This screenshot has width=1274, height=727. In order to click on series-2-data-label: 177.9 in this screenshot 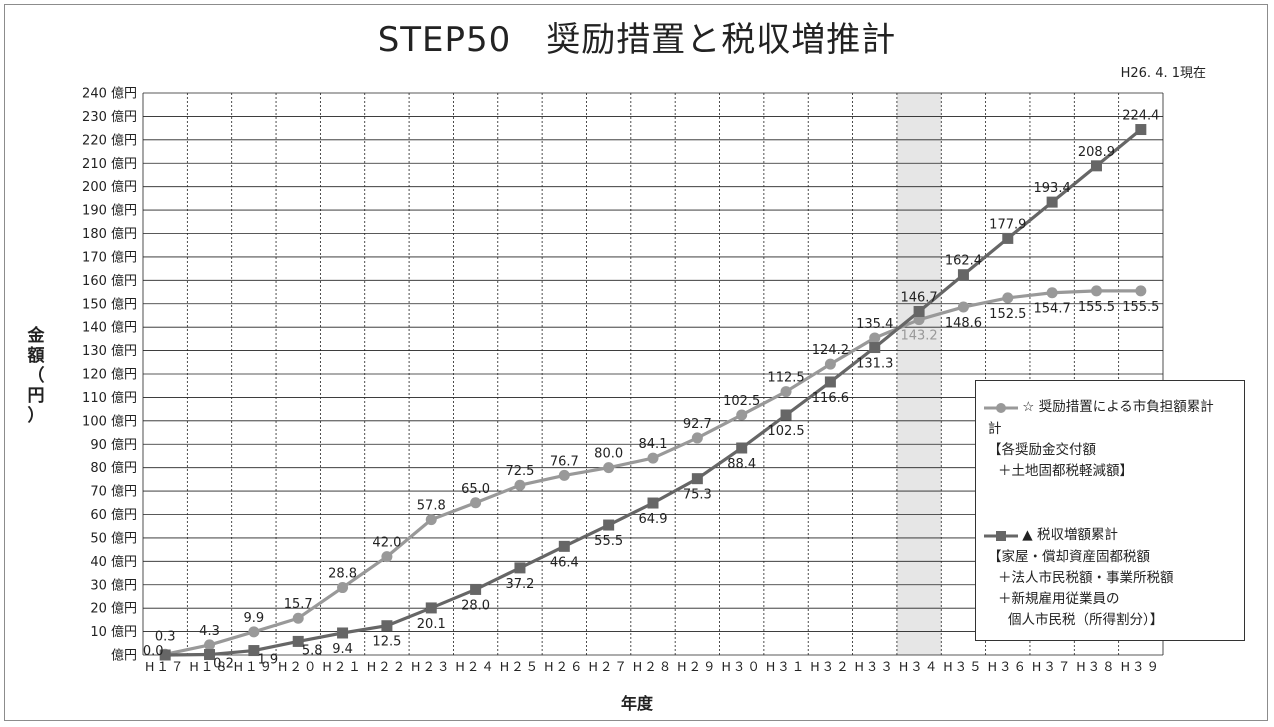, I will do `click(1007, 224)`.